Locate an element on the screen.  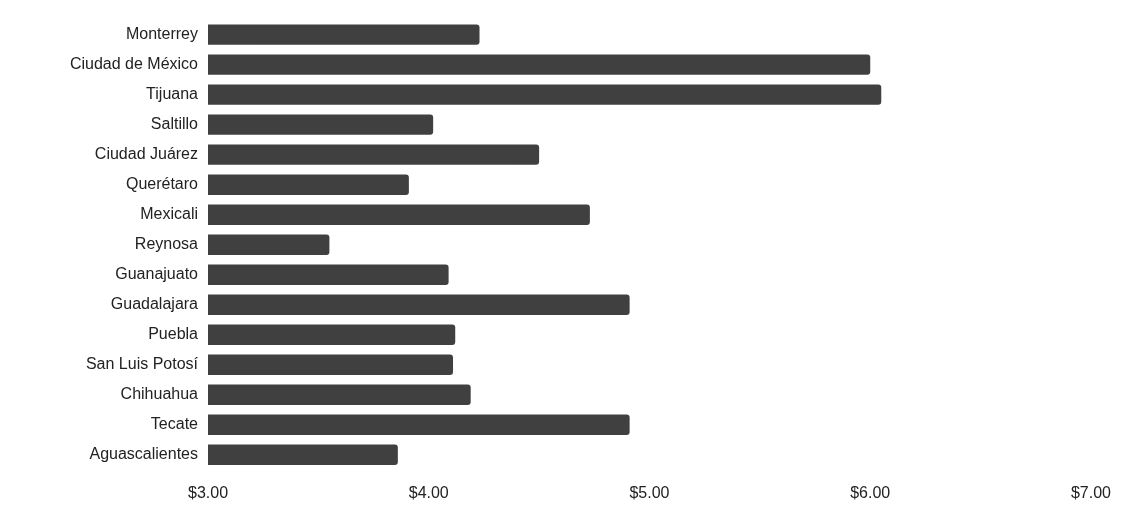
y-tick-label: Mexicali is located at coordinates (169, 214).